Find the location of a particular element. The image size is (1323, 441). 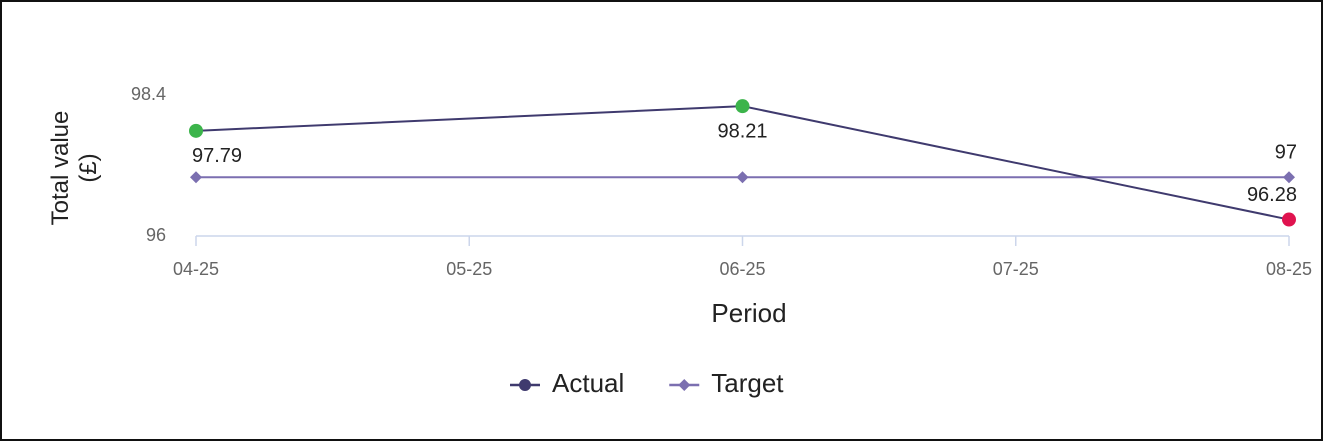

y-tick-label: 98.4 is located at coordinates (148, 94).